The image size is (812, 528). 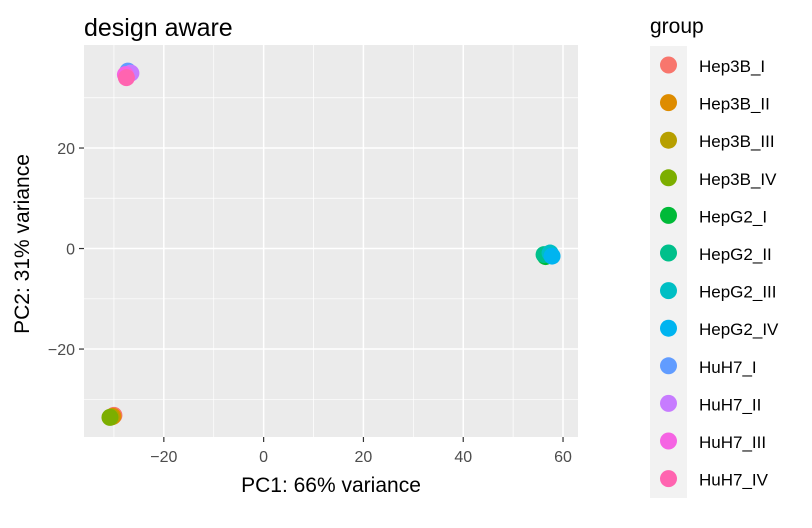 What do you see at coordinates (668, 291) in the screenshot?
I see `legend-key-hepg2-iii` at bounding box center [668, 291].